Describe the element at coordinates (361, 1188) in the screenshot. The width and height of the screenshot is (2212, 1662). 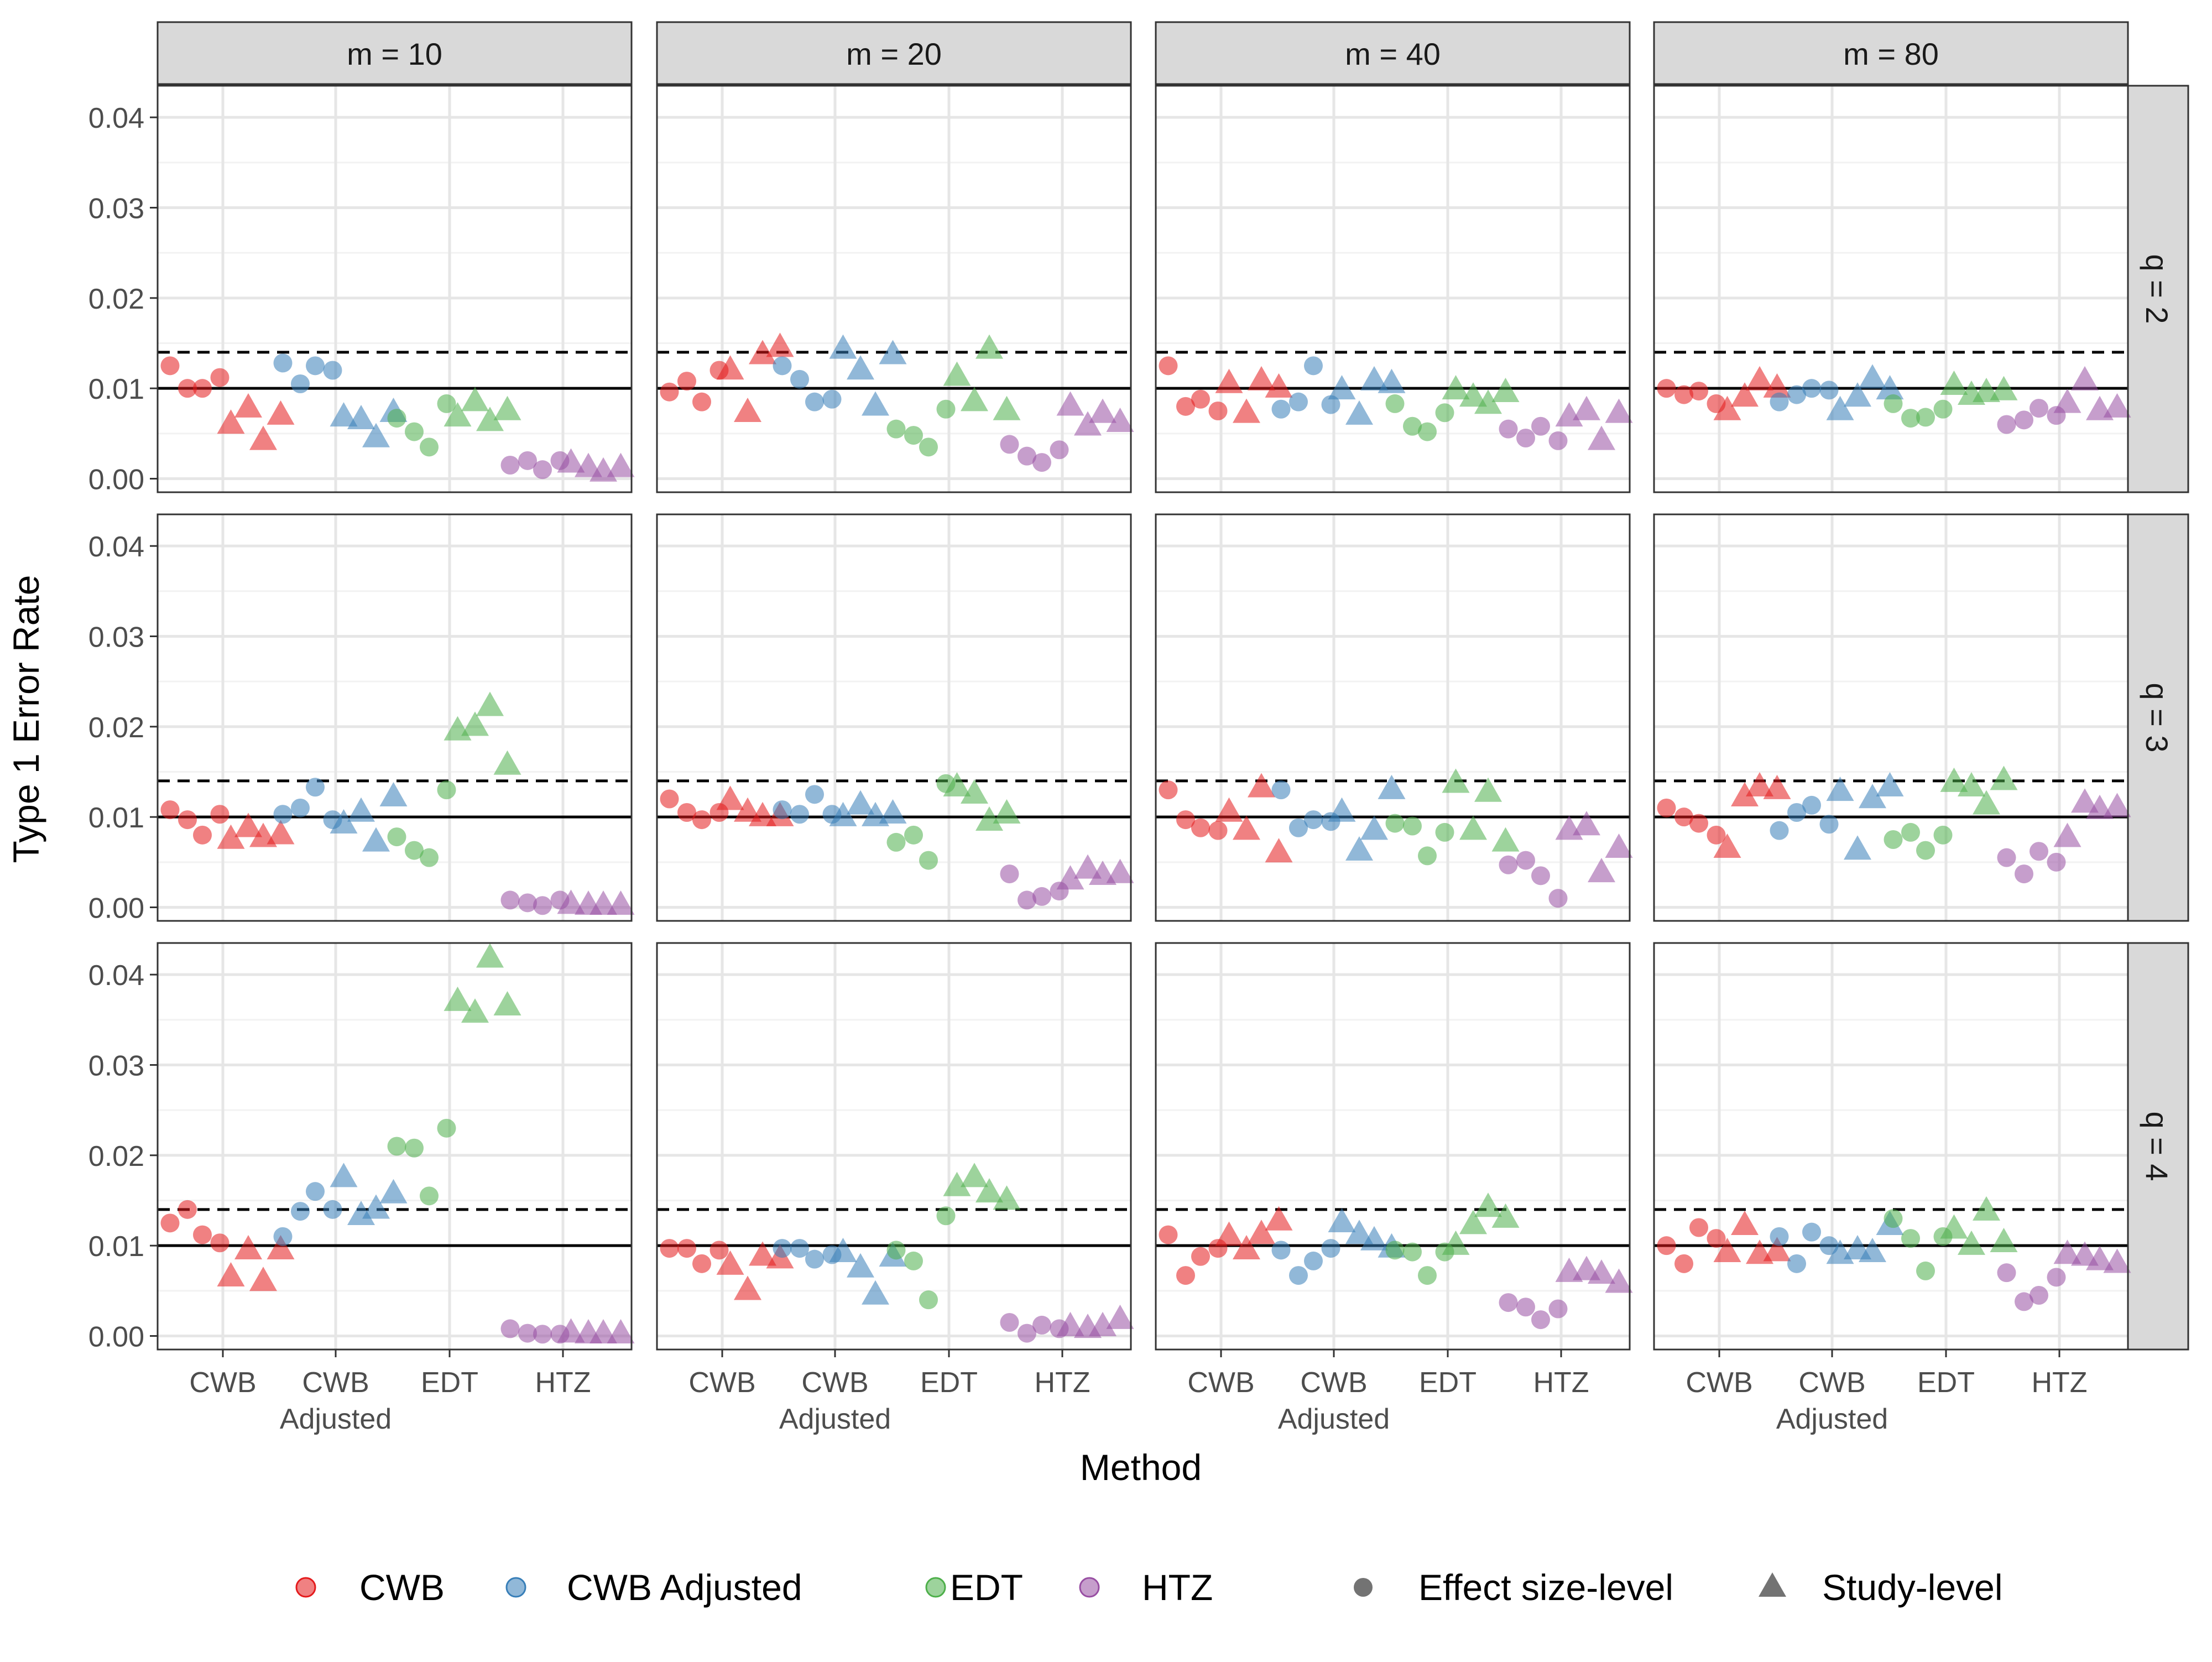
I see `panel-m-10-q-4: 0.00 0.01 0.02 0.03 0.04 CWB CWB Adjusted EDT HTZ` at that location.